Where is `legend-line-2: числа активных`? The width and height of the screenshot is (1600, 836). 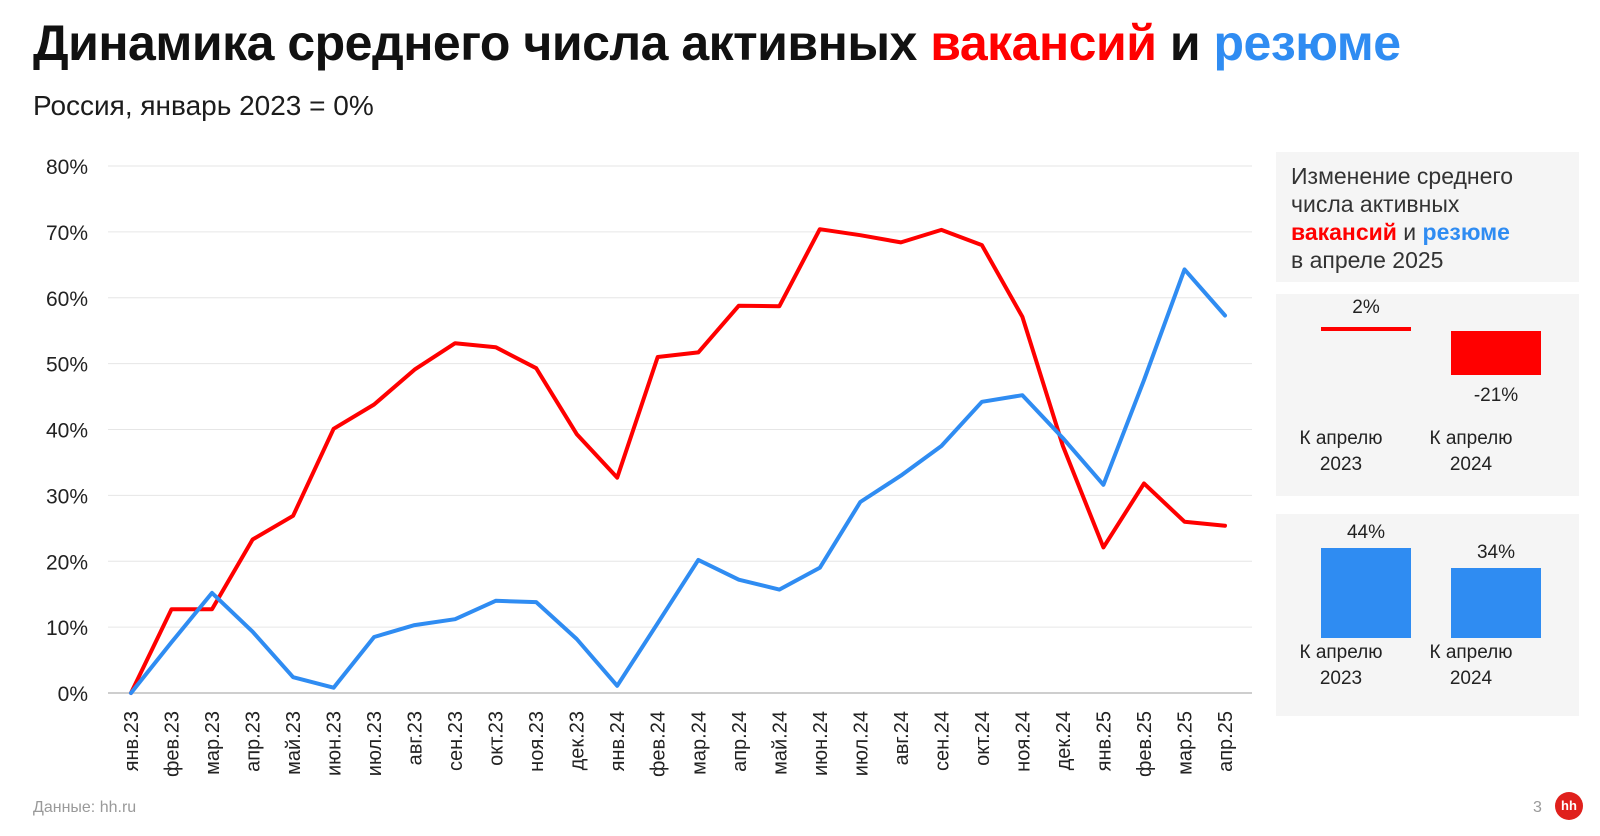
legend-line-2: числа активных is located at coordinates (1375, 204).